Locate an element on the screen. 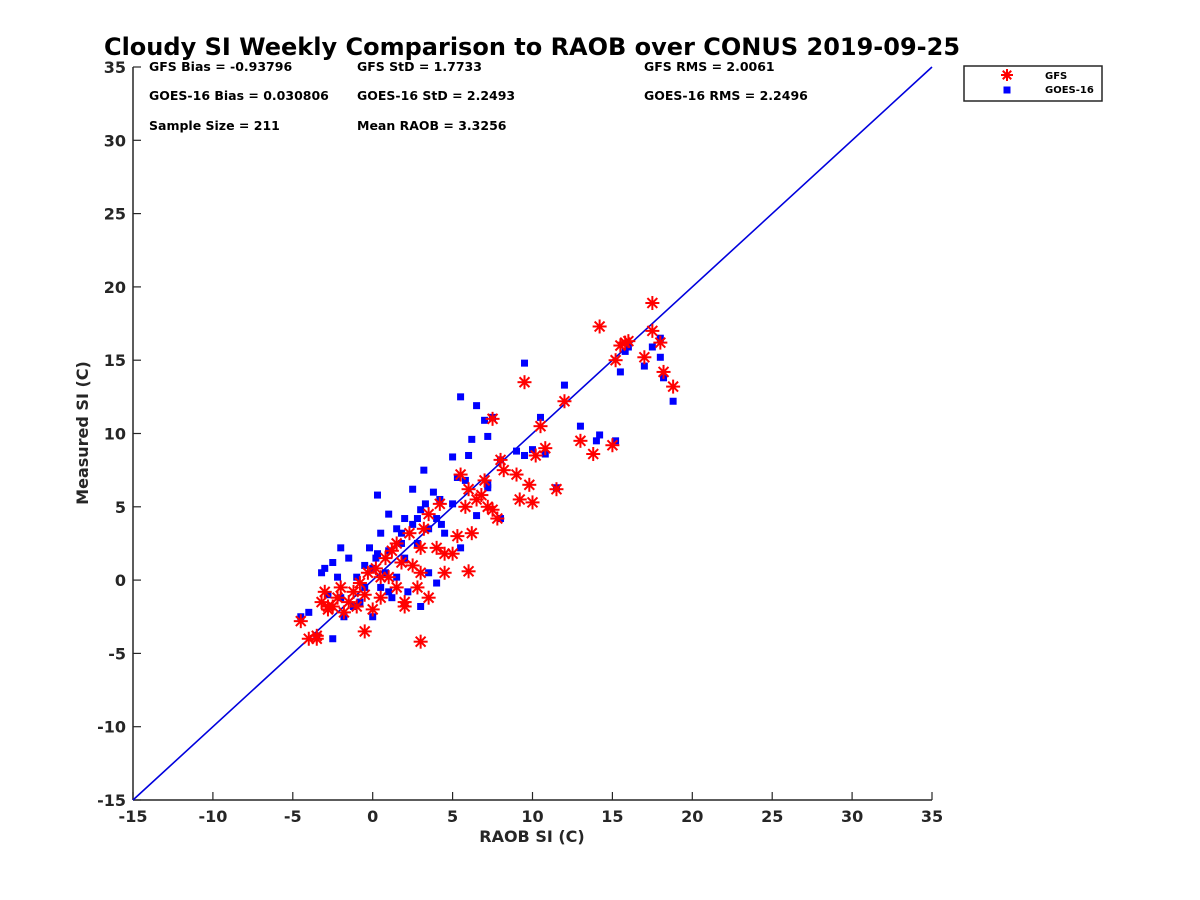 Image resolution: width=1200 pixels, height=900 pixels. x-tick-label: 5 is located at coordinates (452, 816).